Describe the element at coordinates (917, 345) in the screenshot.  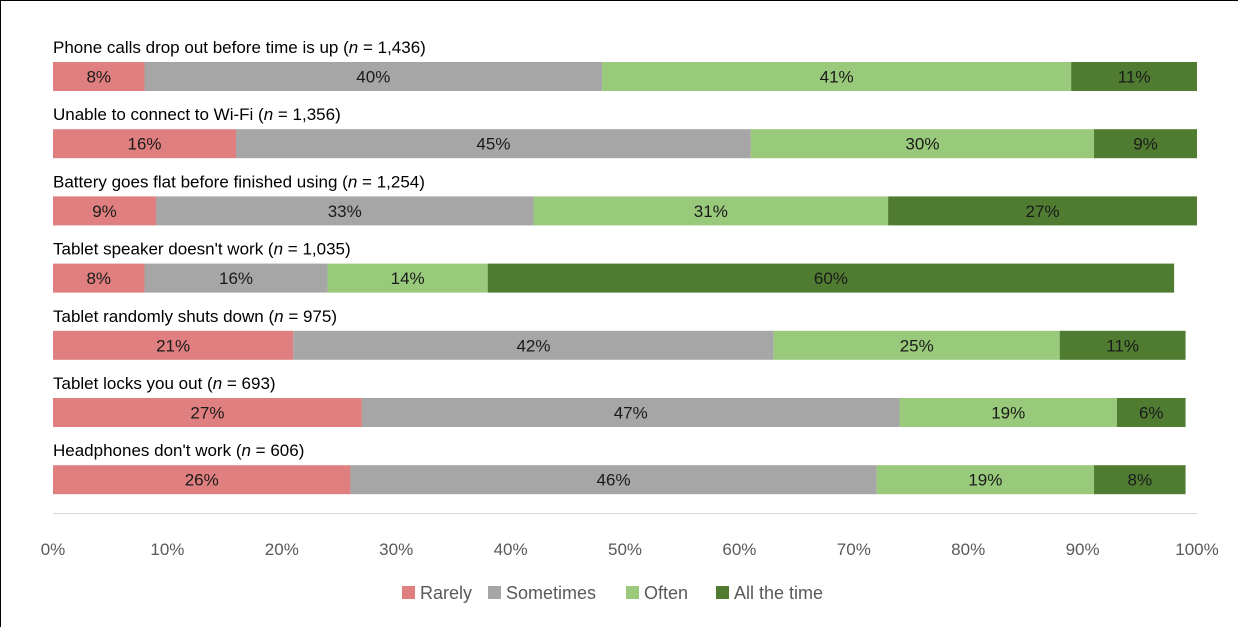
I see `data-label-often: 25%` at that location.